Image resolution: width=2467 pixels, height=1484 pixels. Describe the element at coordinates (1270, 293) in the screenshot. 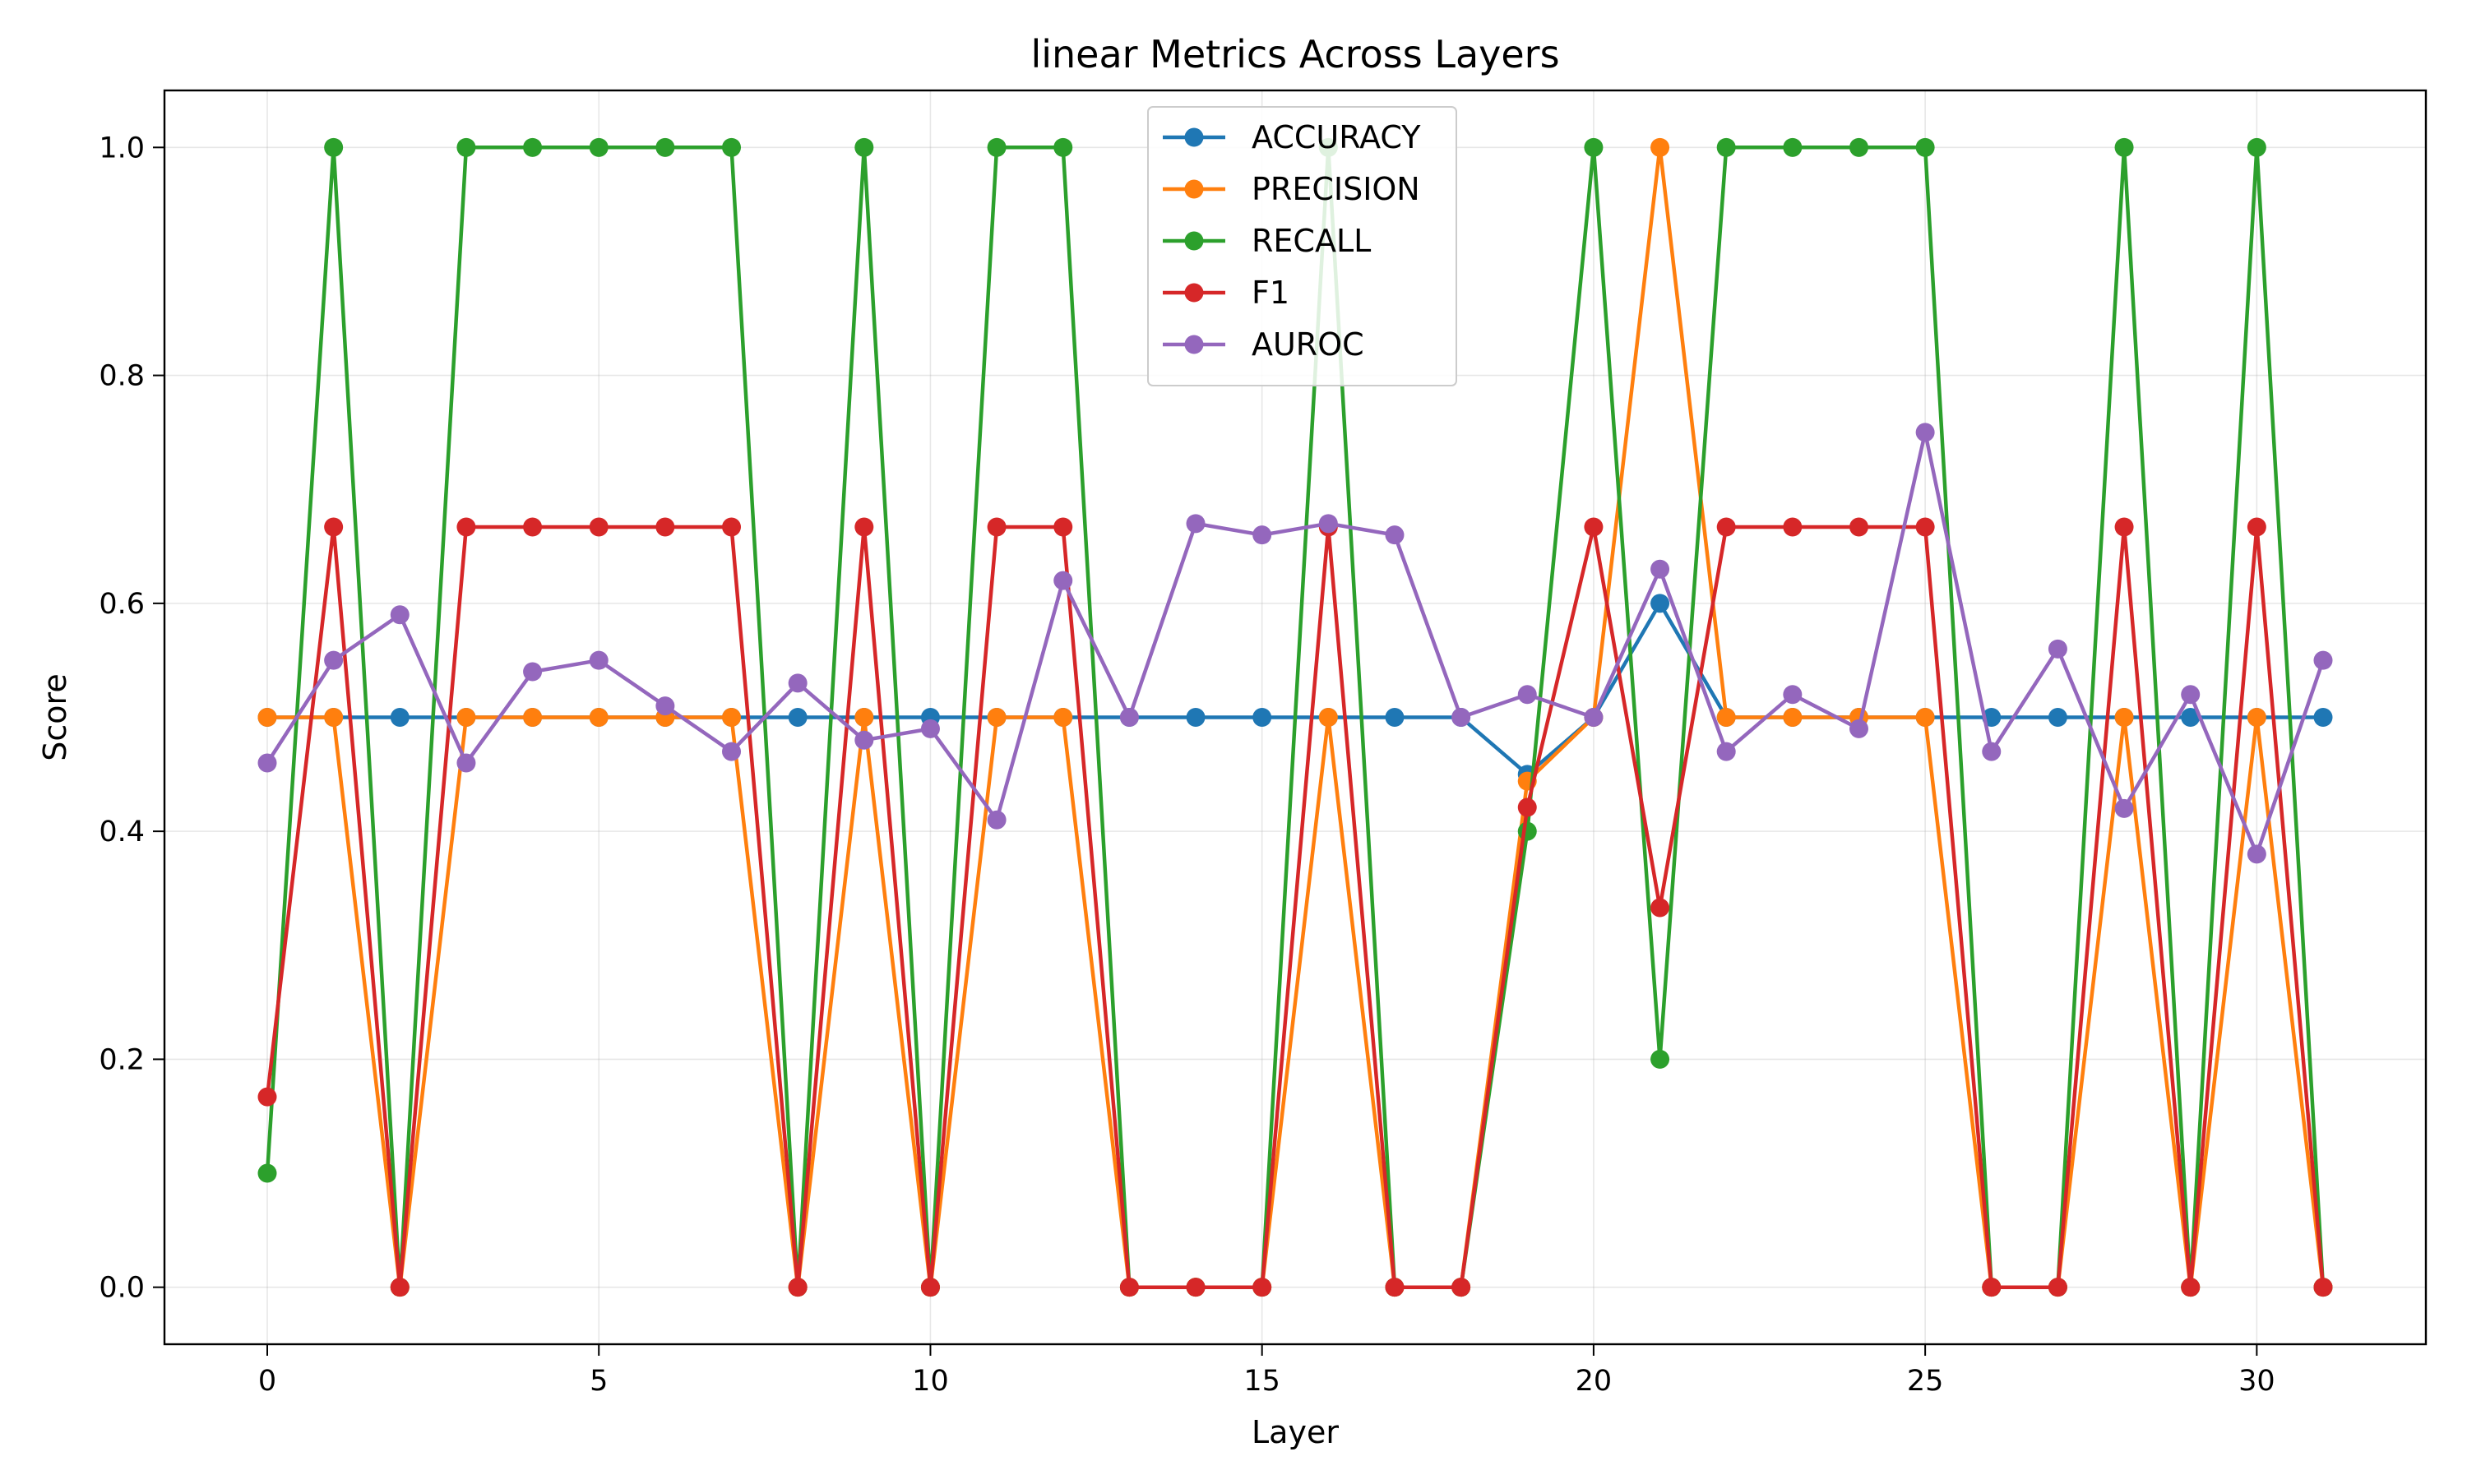

I see `legend-label: F1` at that location.